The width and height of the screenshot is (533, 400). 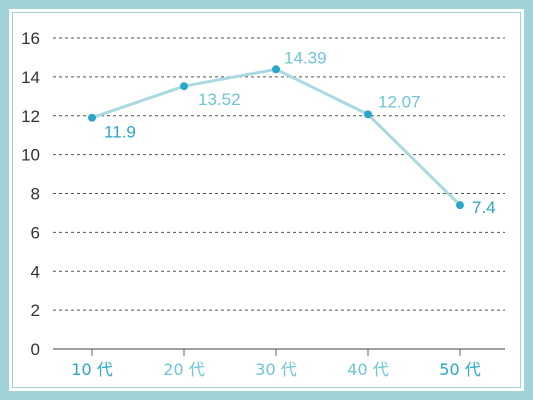 I want to click on y-tick-label-14: 14, so click(x=30, y=77).